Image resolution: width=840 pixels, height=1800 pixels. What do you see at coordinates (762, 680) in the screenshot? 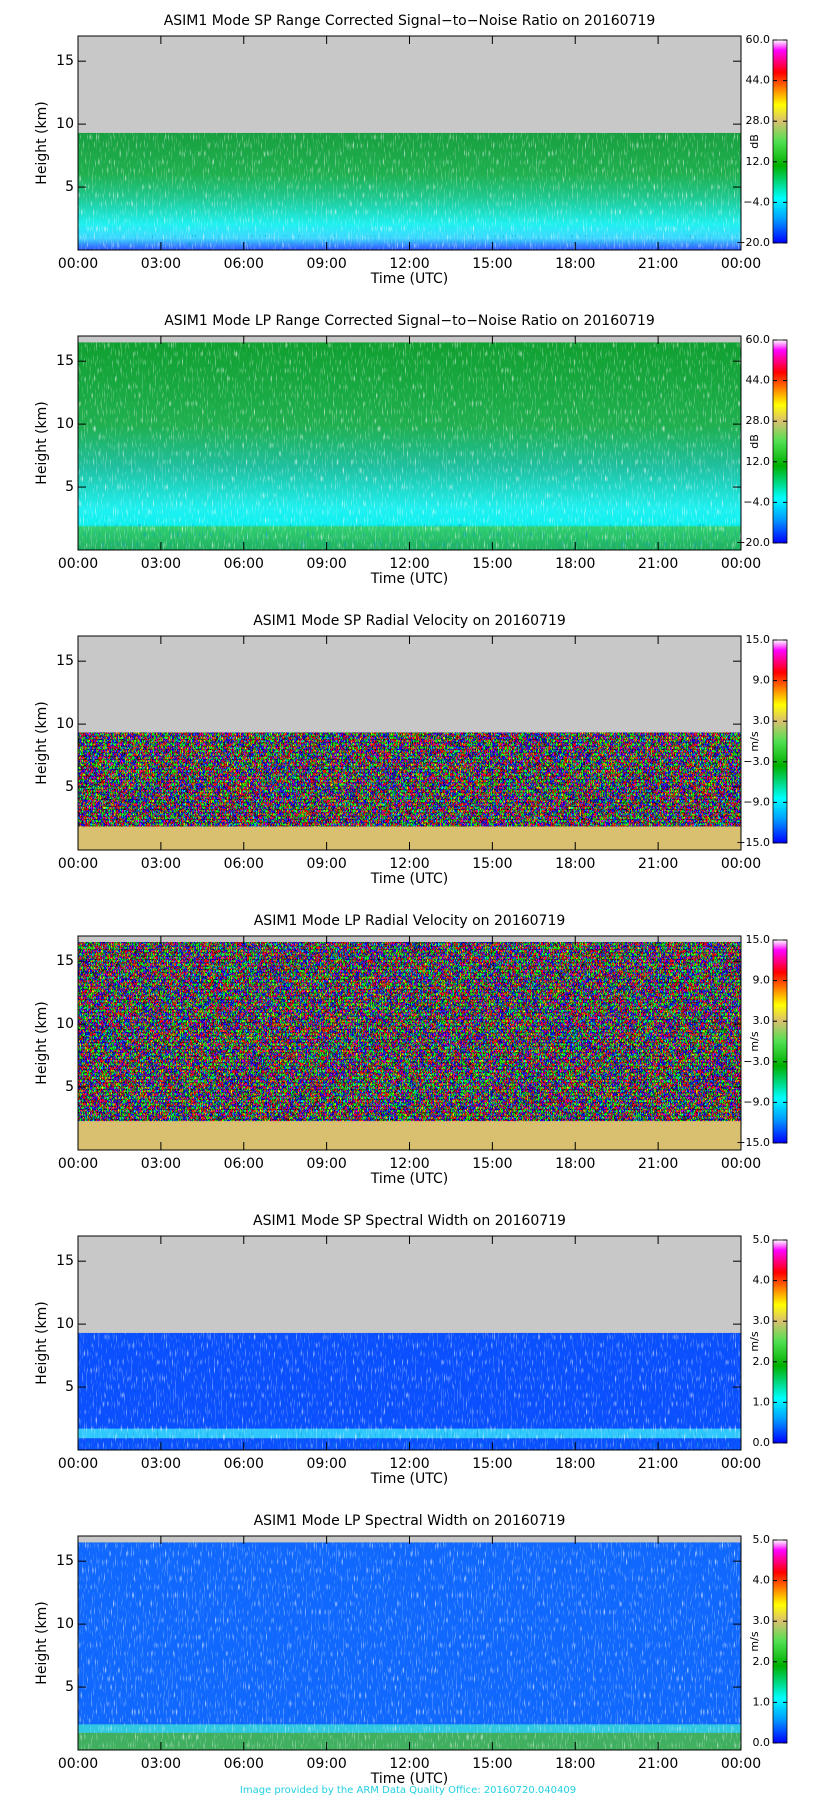
I see `colorbar-tick-label: 9.0` at bounding box center [762, 680].